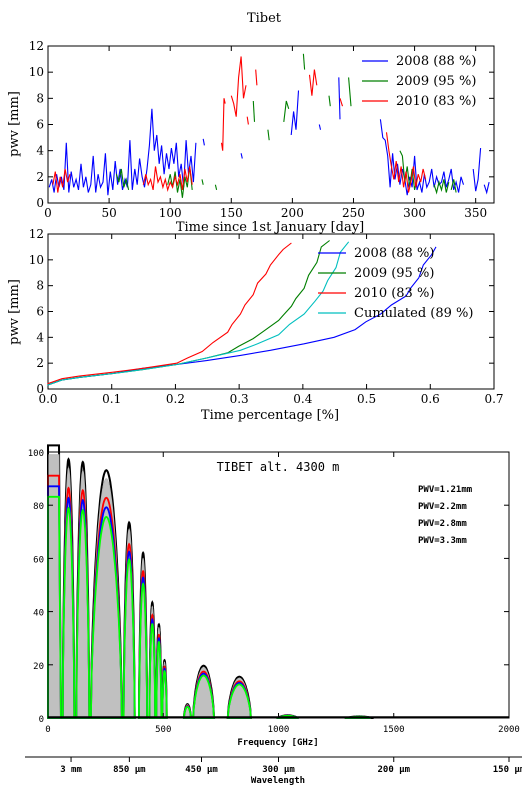 The width and height of the screenshot is (522, 787). Describe the element at coordinates (277, 743) in the screenshot. I see `x-axis-label: Frequency [GHz]` at that location.